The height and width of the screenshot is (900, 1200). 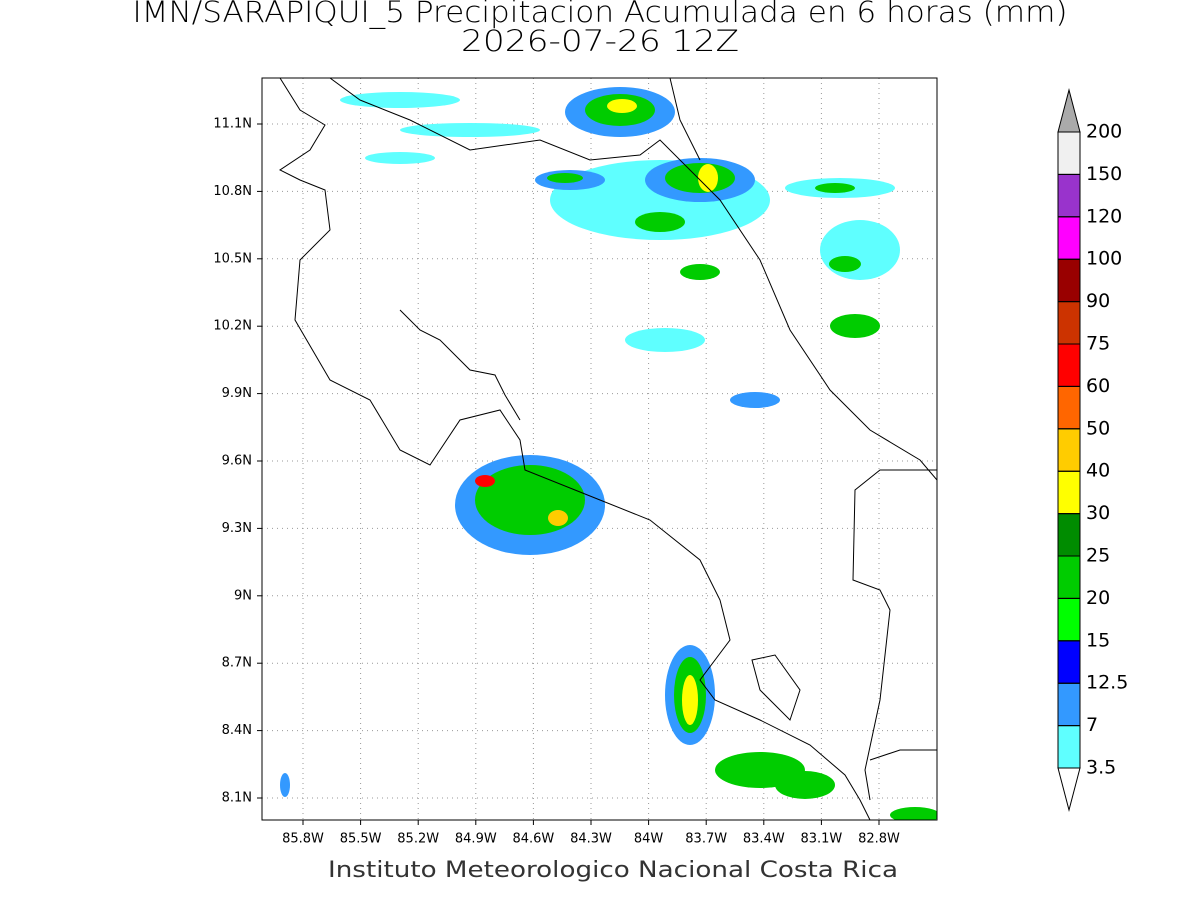 I want to click on colorbar-label: 150, so click(x=1104, y=174).